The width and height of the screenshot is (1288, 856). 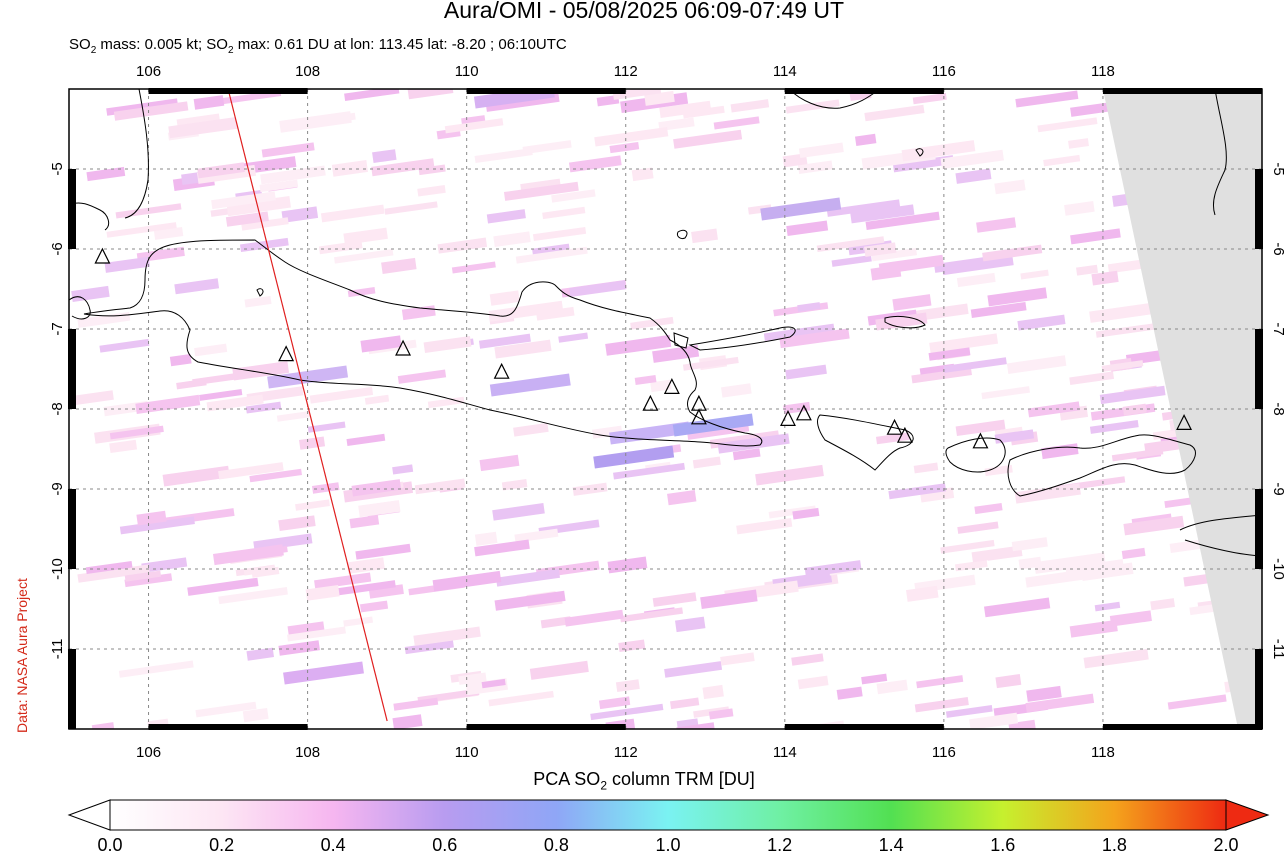 What do you see at coordinates (713, 425) in the screenshot?
I see `so2-pixel-high` at bounding box center [713, 425].